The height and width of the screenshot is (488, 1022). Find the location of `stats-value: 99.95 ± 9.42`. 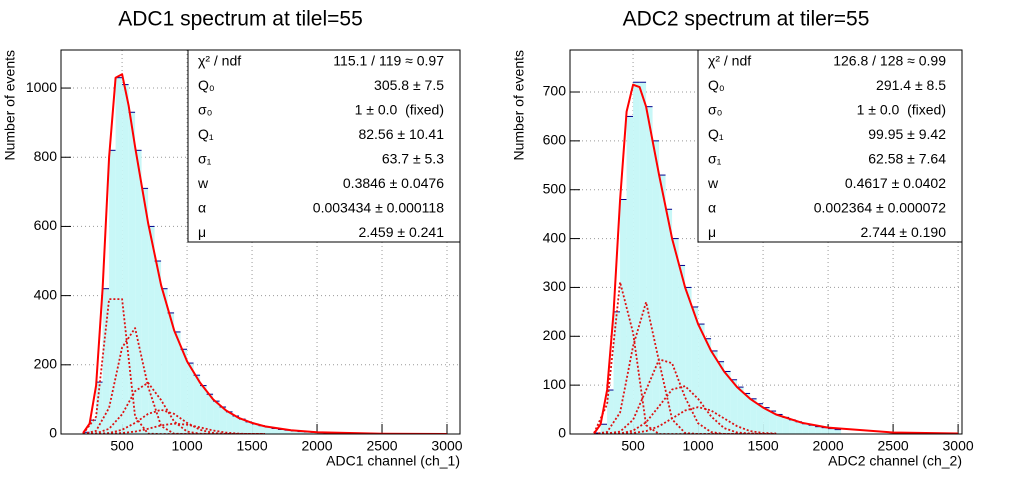

stats-value: 99.95 ± 9.42 is located at coordinates (907, 134).